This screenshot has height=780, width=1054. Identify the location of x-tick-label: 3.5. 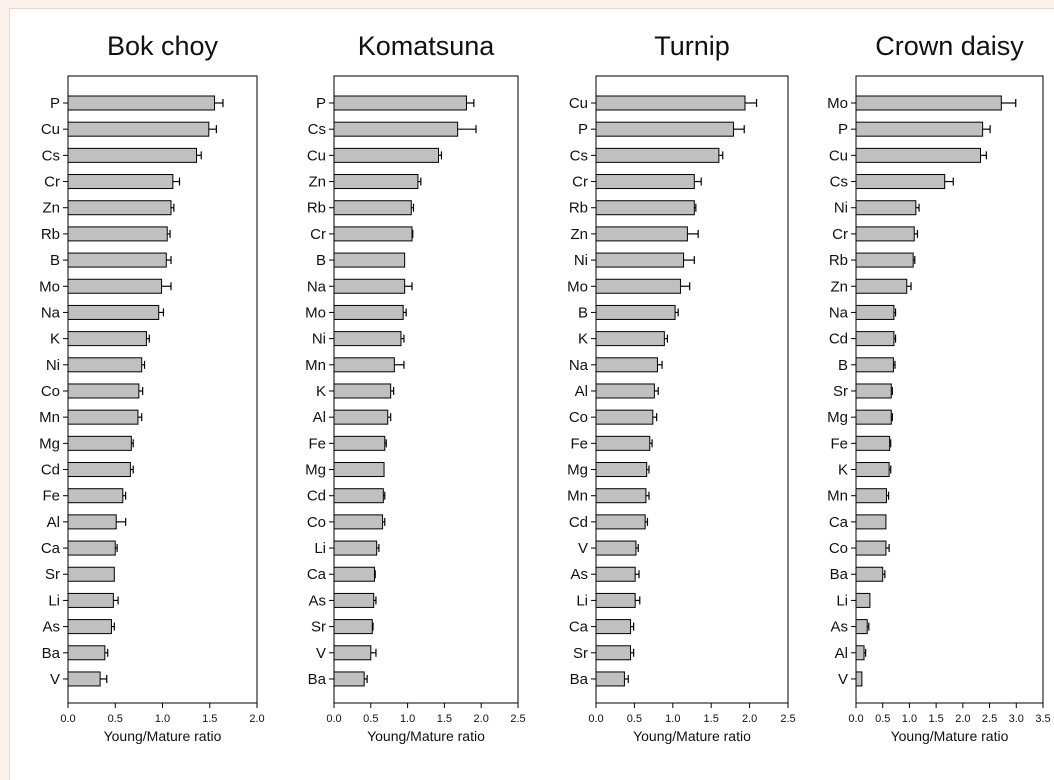
(1042, 719).